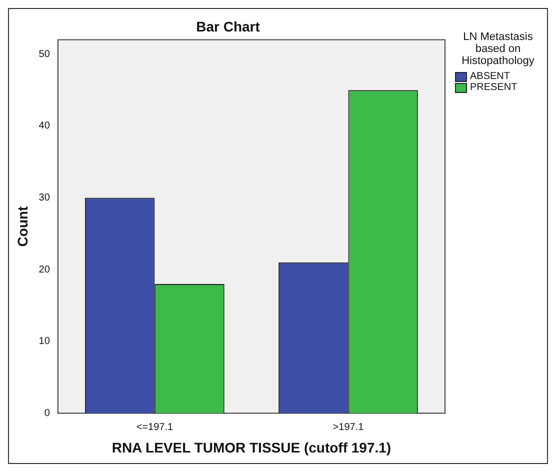  I want to click on legend-title: LN Metastasis based on Histopathology, so click(498, 49).